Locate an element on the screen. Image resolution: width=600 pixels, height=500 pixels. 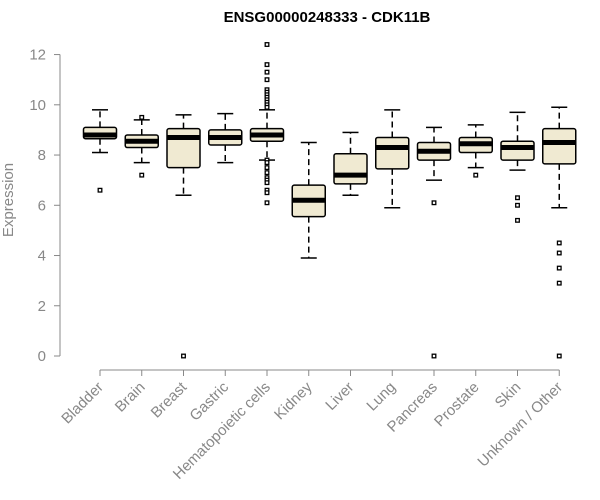
chart-title: ENSG00000248333 - CDK11B is located at coordinates (327, 17).